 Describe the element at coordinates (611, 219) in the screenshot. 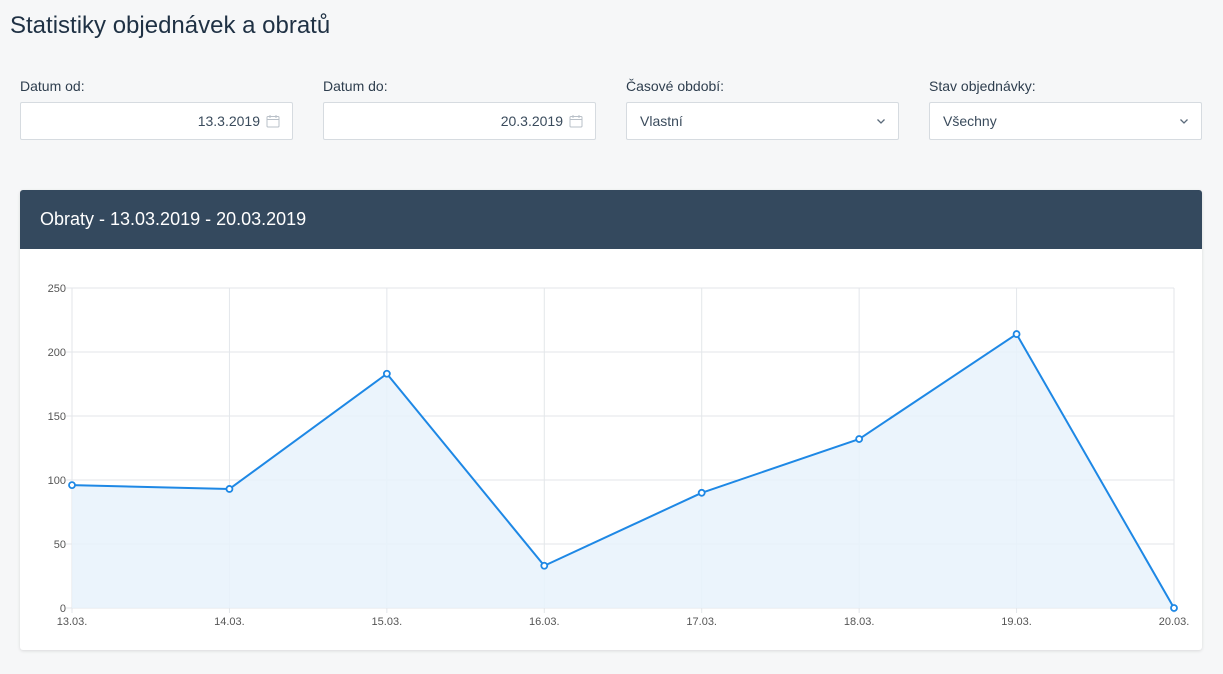

I see `card-header: Obraty - 13.03.2019 - 20.03.2019` at that location.